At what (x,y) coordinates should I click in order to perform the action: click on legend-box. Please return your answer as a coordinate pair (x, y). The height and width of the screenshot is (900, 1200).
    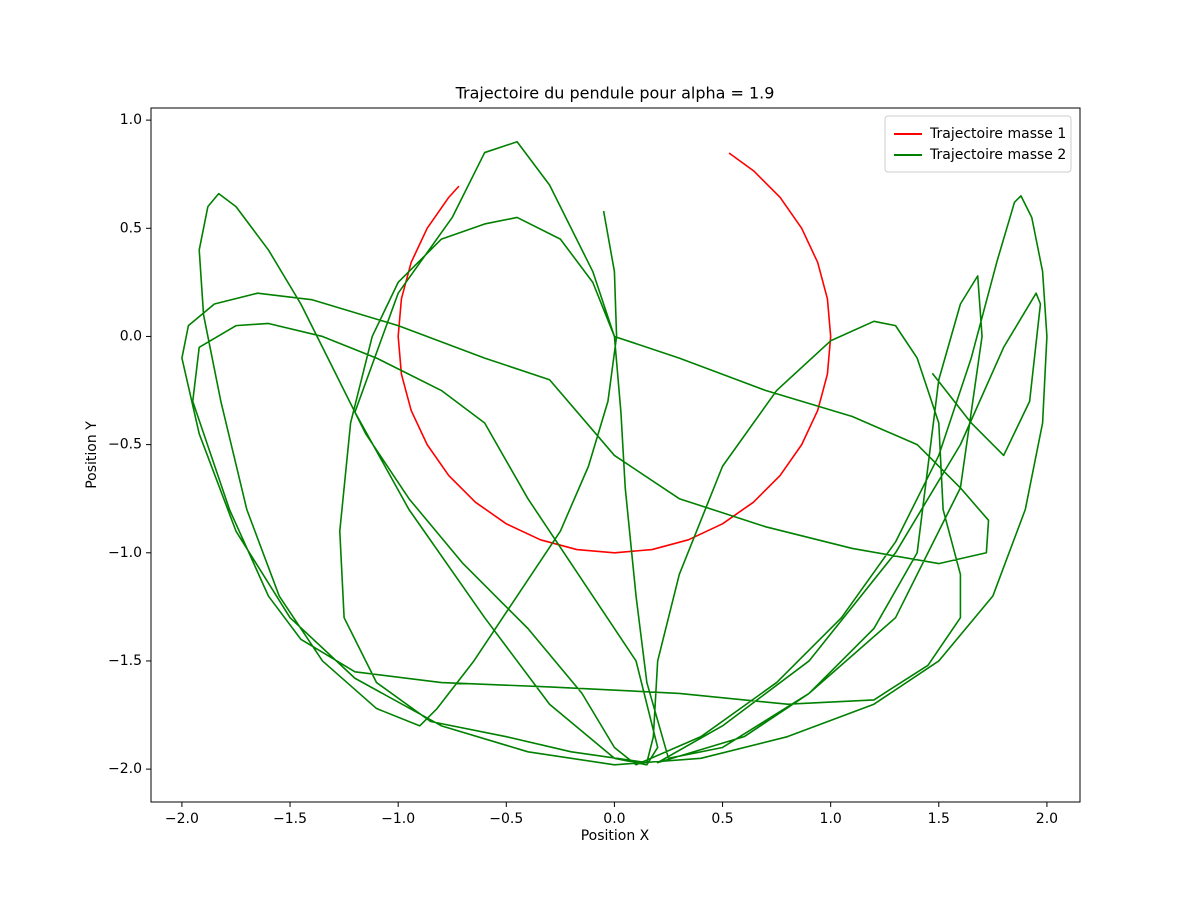
    Looking at the image, I should click on (978, 144).